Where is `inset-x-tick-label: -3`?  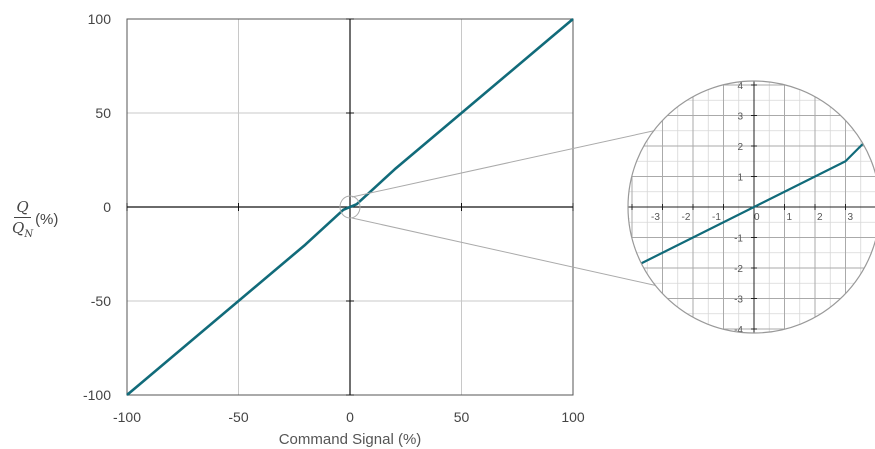 inset-x-tick-label: -3 is located at coordinates (655, 217).